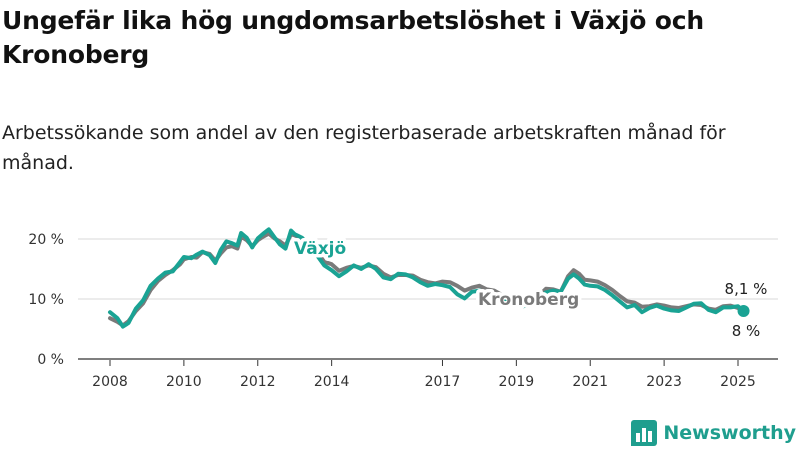 This screenshot has width=800, height=450. I want to click on series-label-vaxjo: Växjö, so click(320, 249).